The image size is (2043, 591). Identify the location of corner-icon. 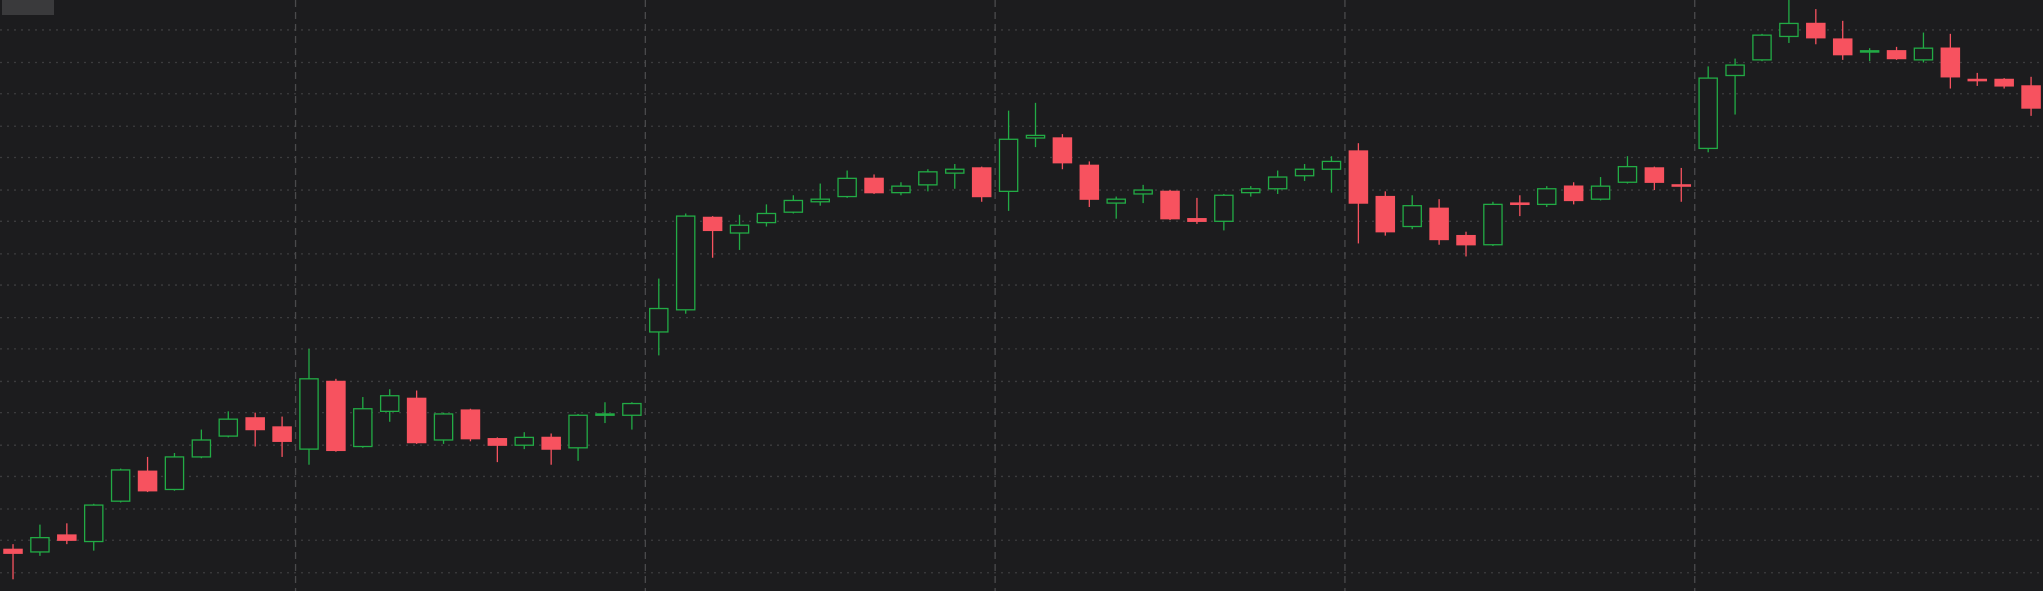
(28, 7).